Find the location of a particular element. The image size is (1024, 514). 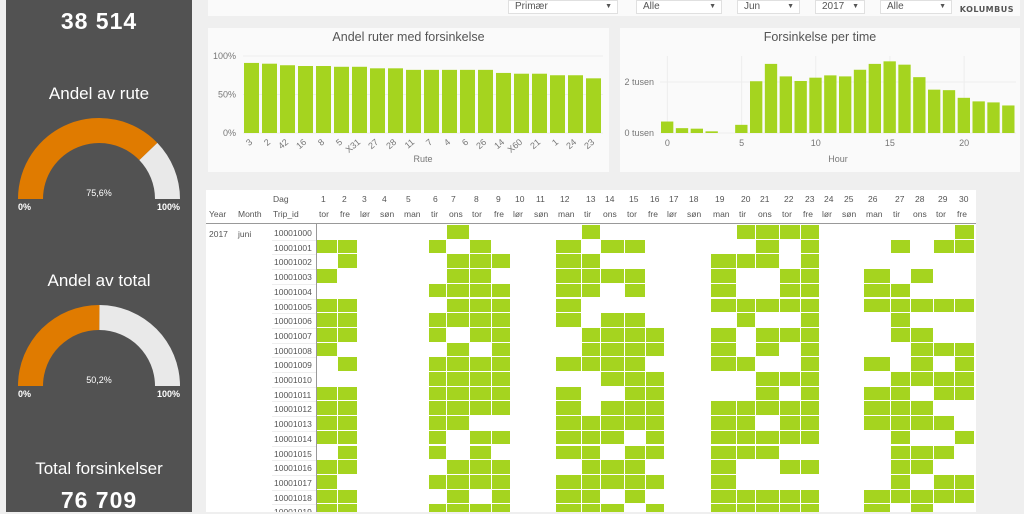

header-day: 28 is located at coordinates (920, 199).